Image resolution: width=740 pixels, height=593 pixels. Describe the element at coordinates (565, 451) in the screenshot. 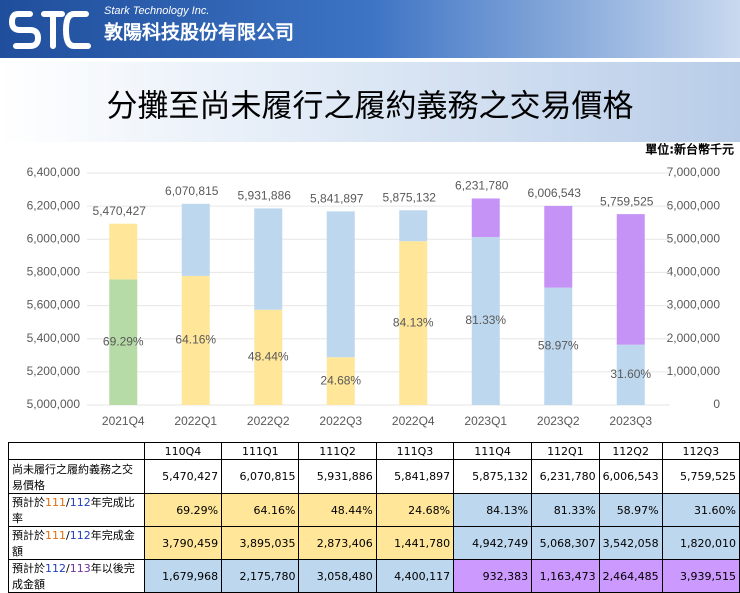

I see `column-header: 112Q1` at that location.